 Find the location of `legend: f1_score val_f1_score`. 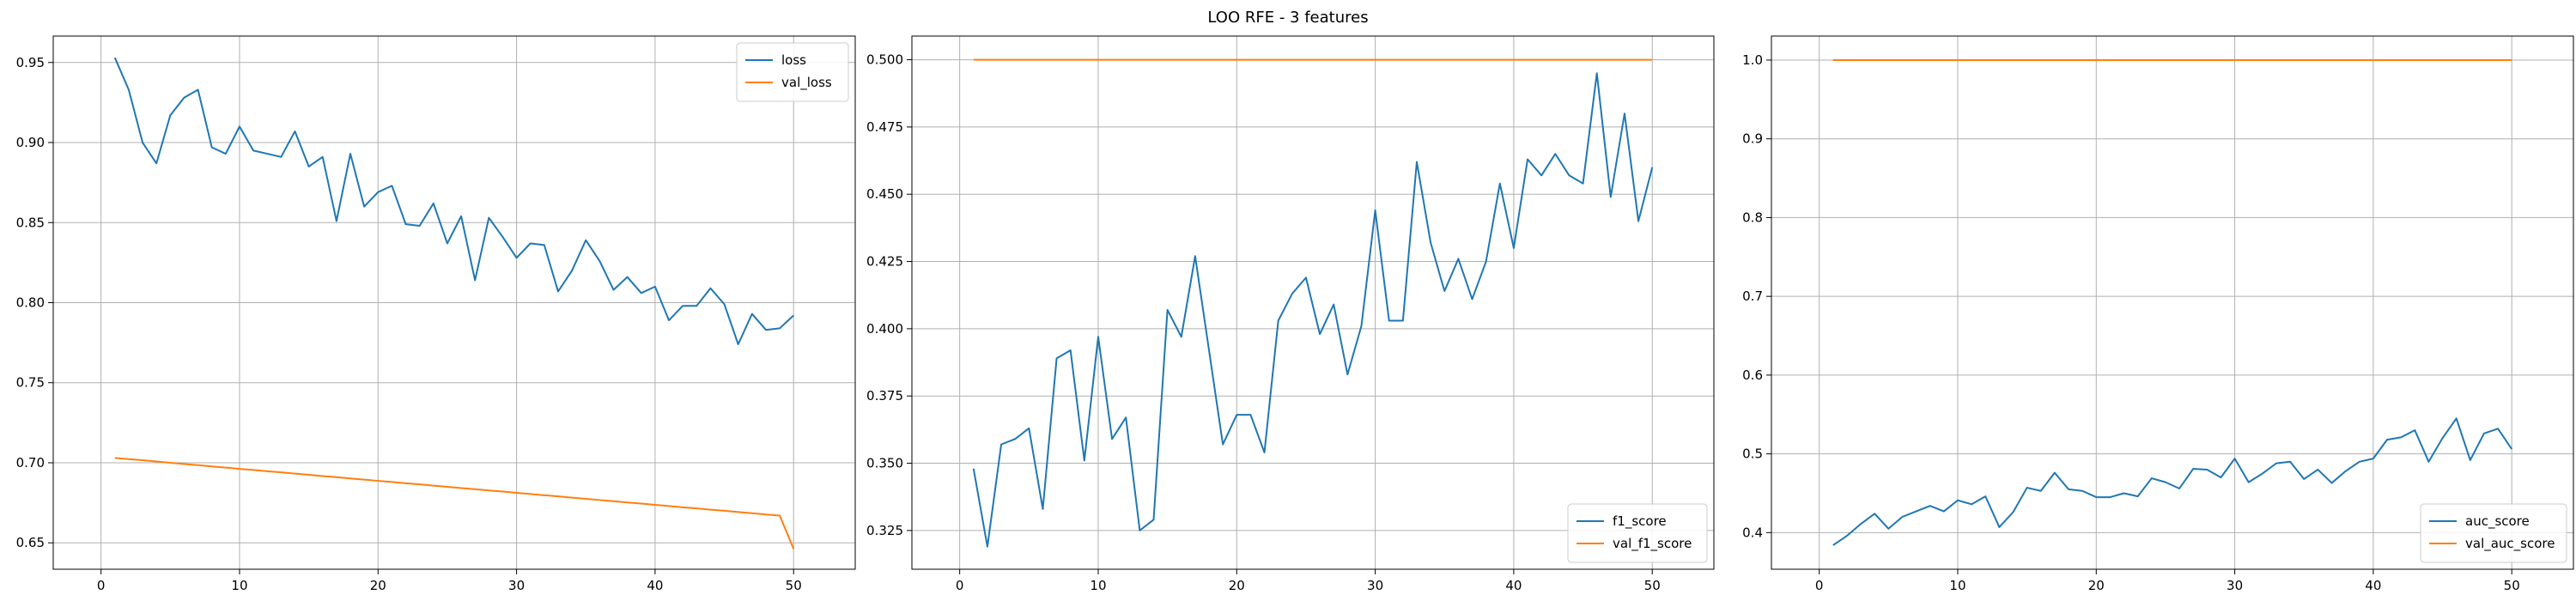

legend: f1_score val_f1_score is located at coordinates (1638, 533).